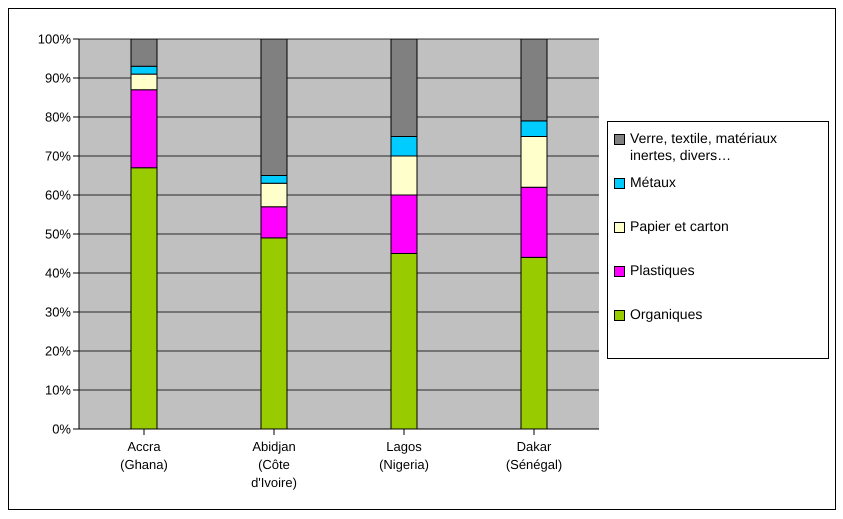  What do you see at coordinates (144, 455) in the screenshot?
I see `x-tick-label: Accra (Ghana)` at bounding box center [144, 455].